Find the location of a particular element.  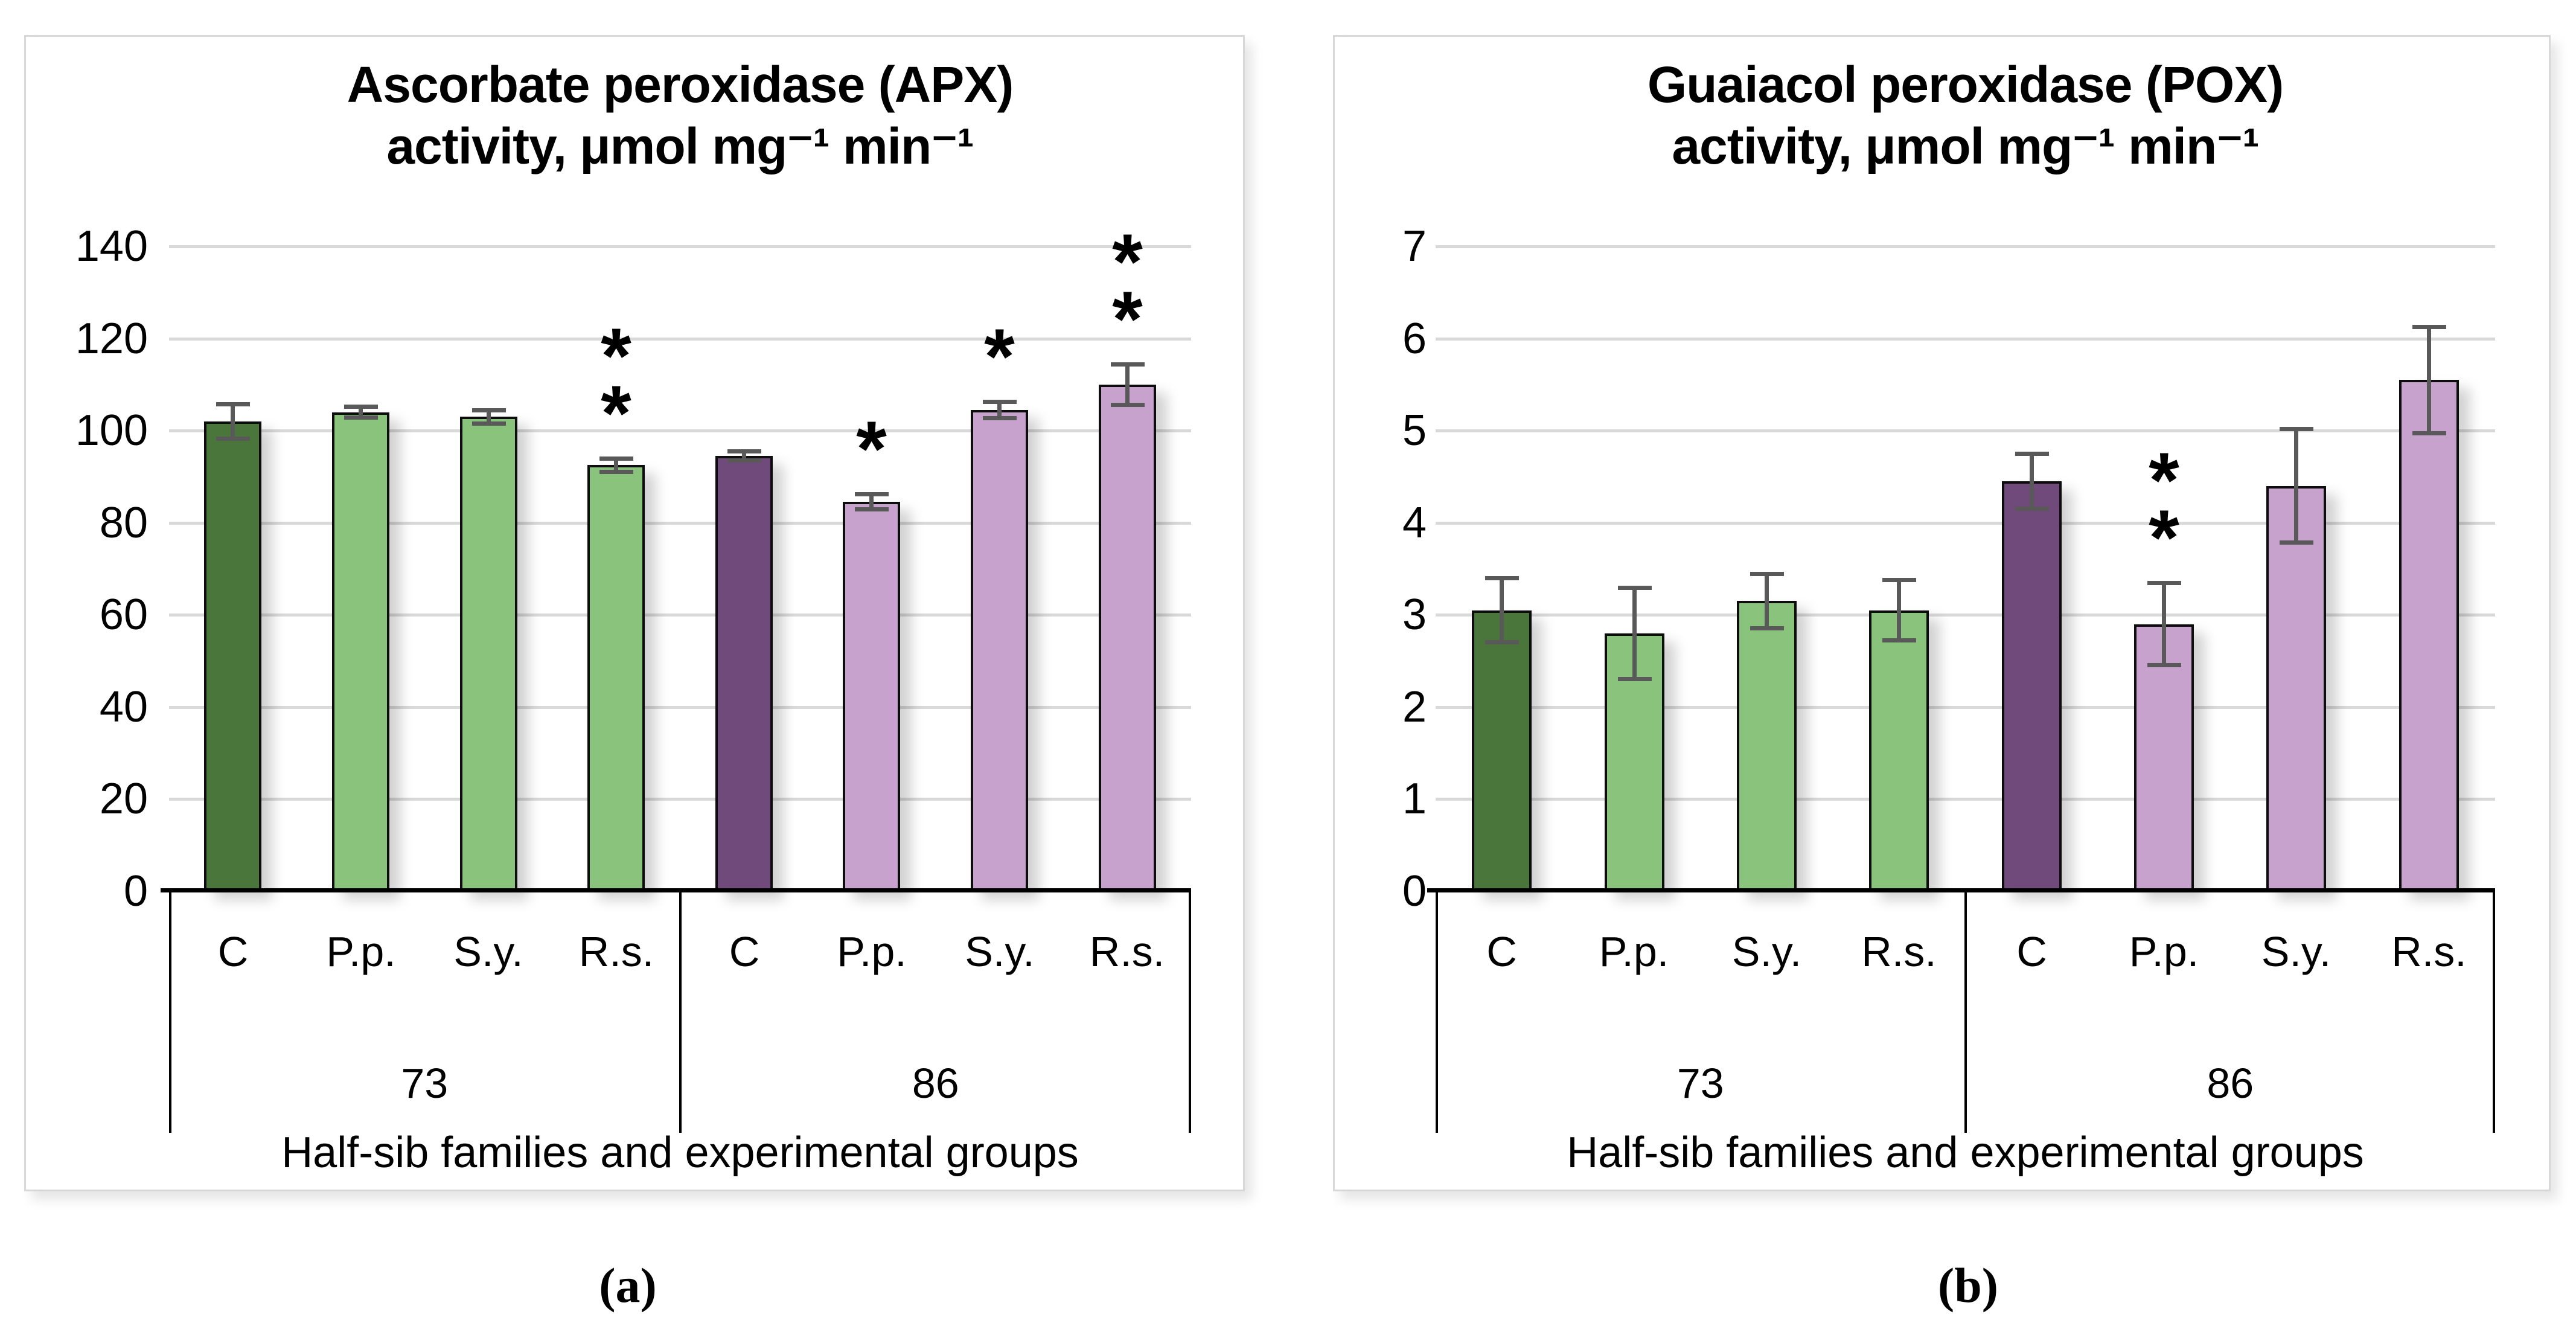

x-category-label-86-rs: R.s. is located at coordinates (2429, 951).